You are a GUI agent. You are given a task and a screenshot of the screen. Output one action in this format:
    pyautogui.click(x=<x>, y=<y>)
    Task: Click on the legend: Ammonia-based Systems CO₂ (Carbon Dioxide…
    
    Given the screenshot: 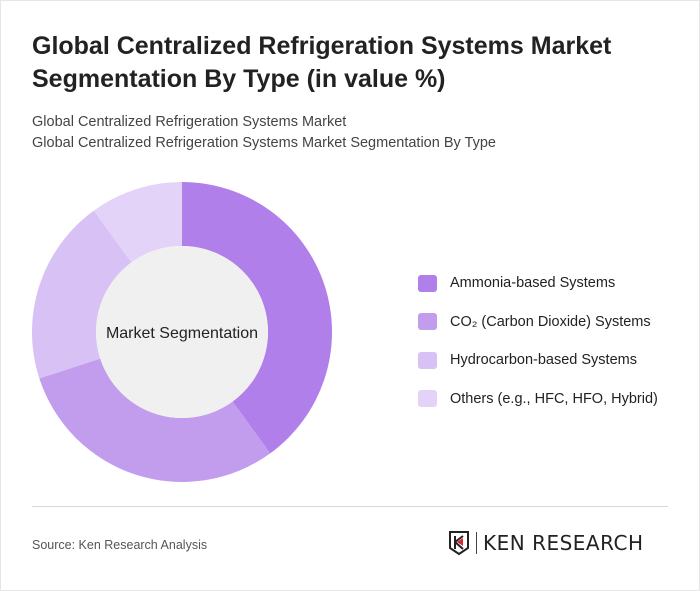 What is the action you would take?
    pyautogui.click(x=538, y=341)
    